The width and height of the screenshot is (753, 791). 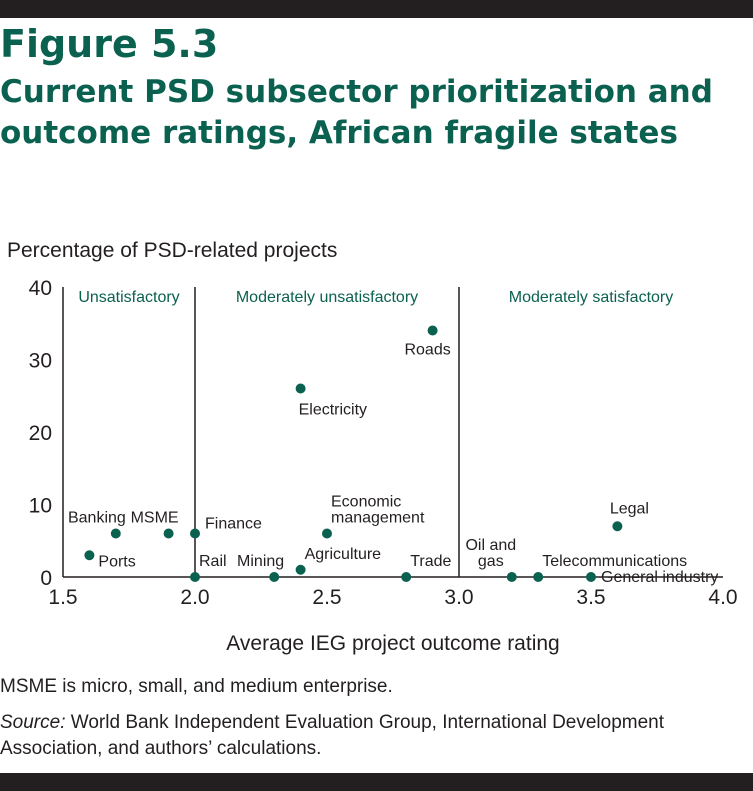 What do you see at coordinates (376, 782) in the screenshot?
I see `bottom-rule` at bounding box center [376, 782].